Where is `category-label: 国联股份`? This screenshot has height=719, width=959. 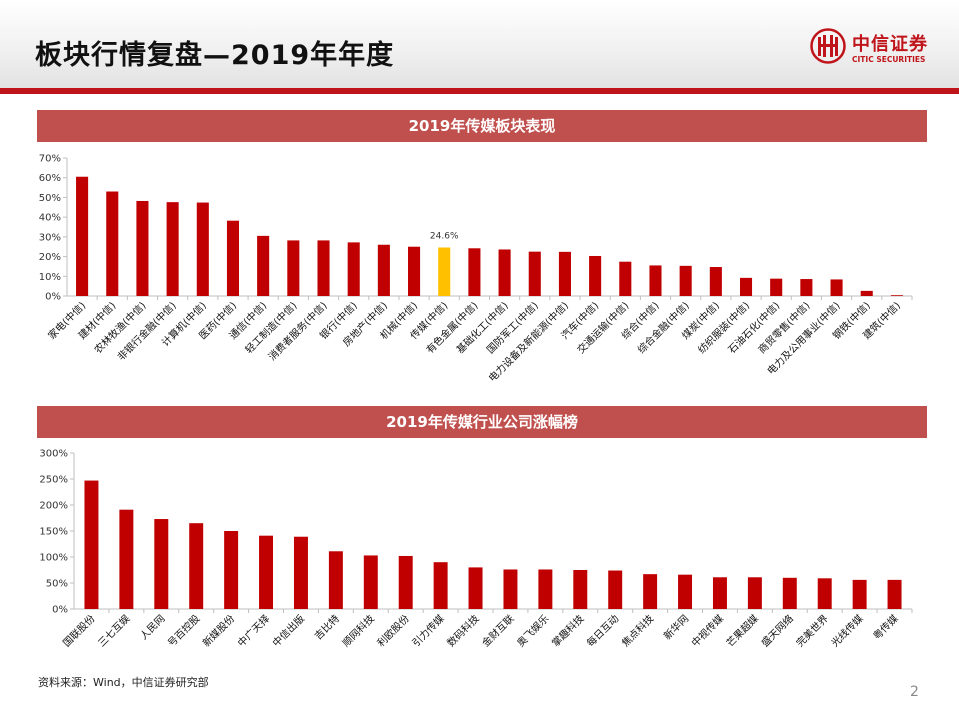 category-label: 国联股份 is located at coordinates (79, 631).